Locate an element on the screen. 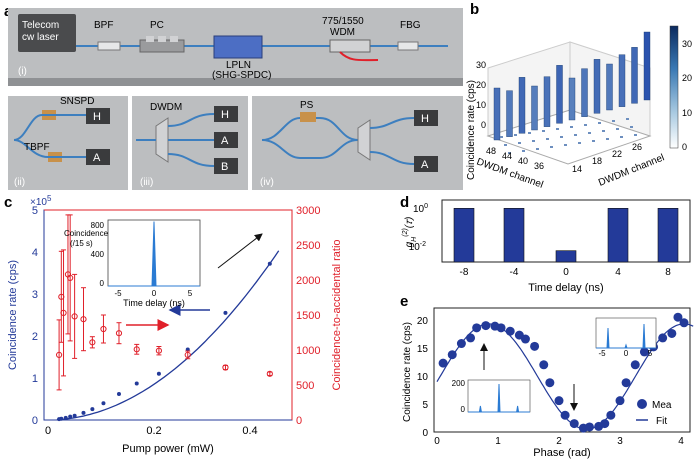 This screenshot has height=460, width=700. c-ytick-0: 0 is located at coordinates (35, 421).